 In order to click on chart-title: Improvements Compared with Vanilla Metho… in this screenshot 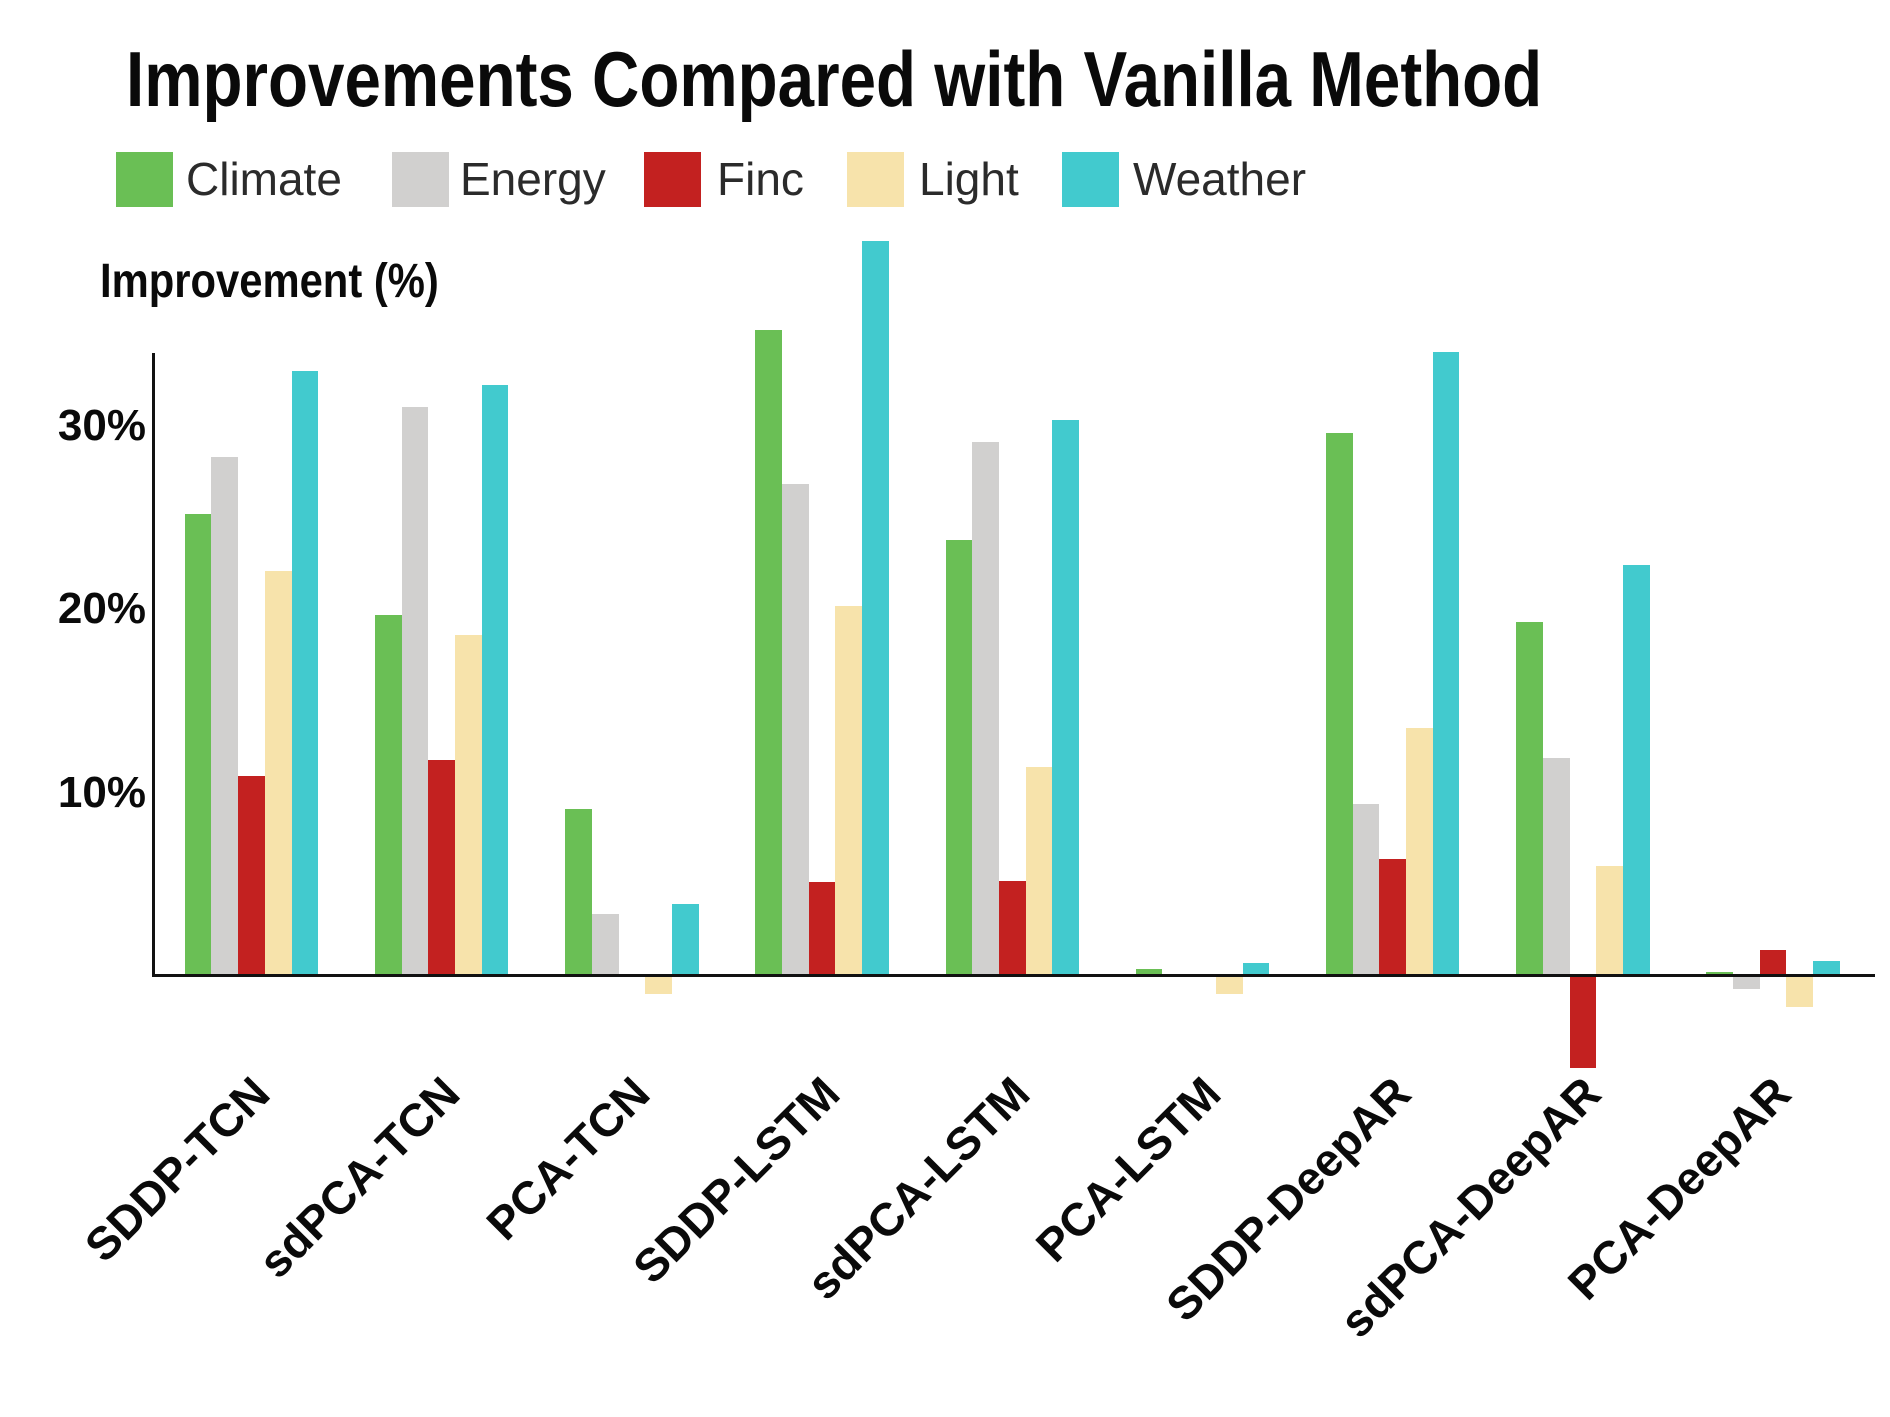, I will do `click(834, 79)`.